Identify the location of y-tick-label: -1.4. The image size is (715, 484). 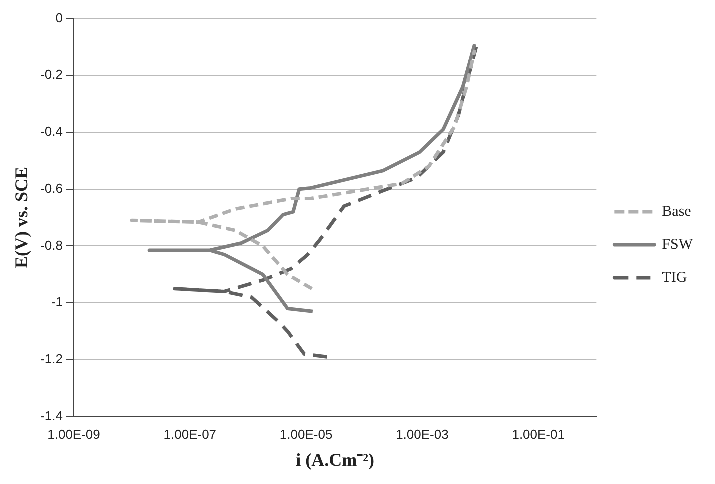
(51, 416).